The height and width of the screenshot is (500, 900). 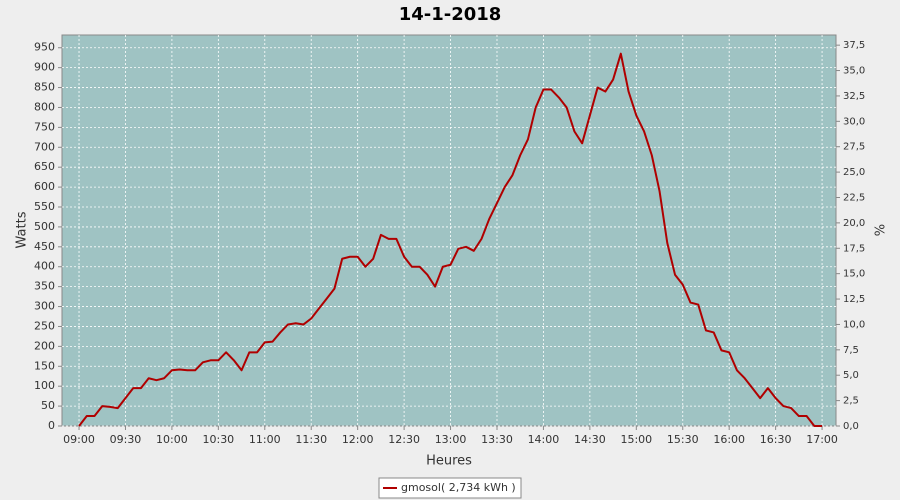 What do you see at coordinates (44, 365) in the screenshot?
I see `y-tick-label: 150` at bounding box center [44, 365].